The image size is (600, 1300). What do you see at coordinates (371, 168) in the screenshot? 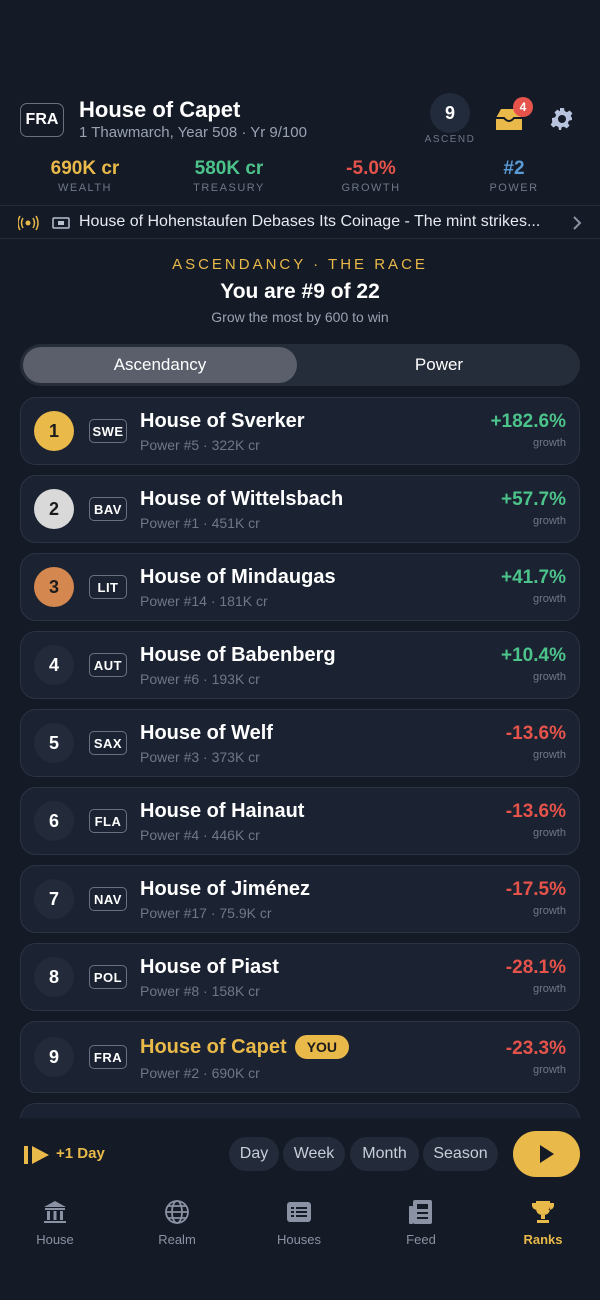
I see `stat-value: -5.0%` at bounding box center [371, 168].